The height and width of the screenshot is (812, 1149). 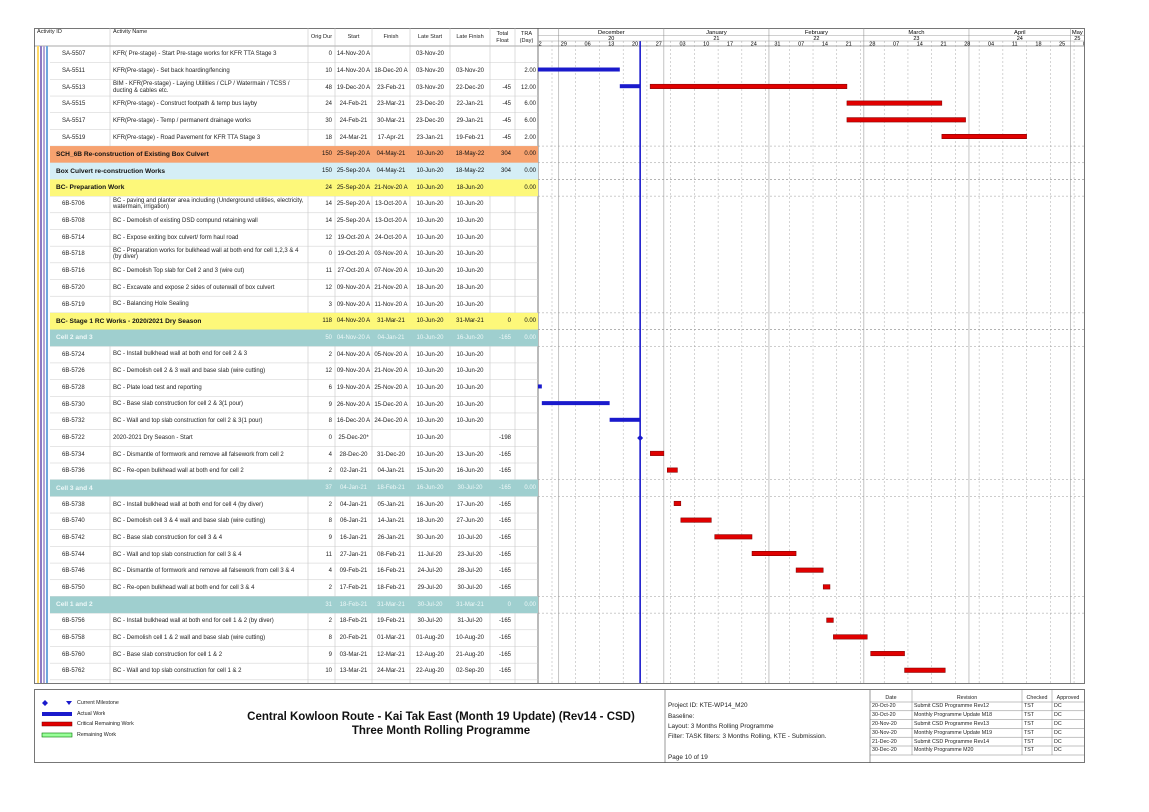 What do you see at coordinates (430, 504) in the screenshot?
I see `cell-late-start: 16-Jun-20` at bounding box center [430, 504].